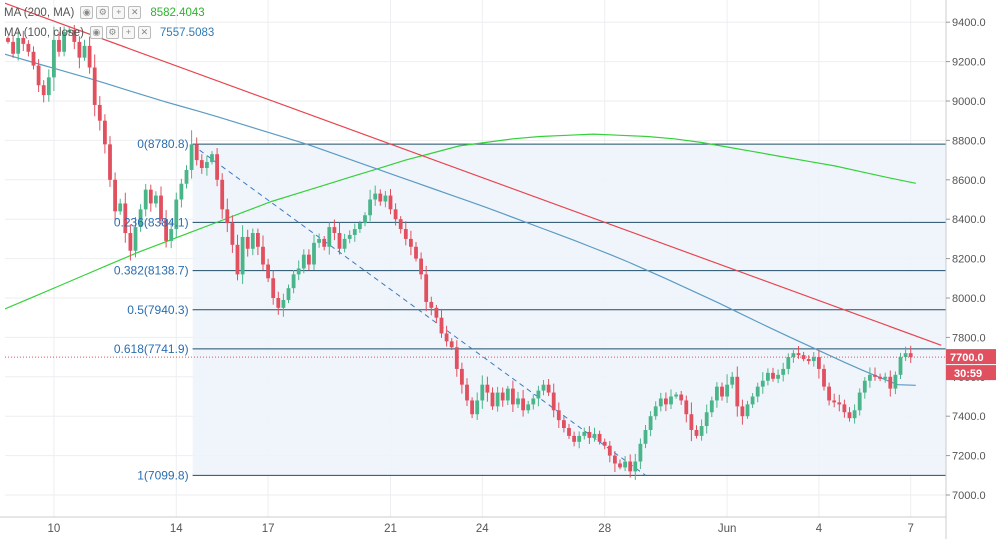  Describe the element at coordinates (39, 12) in the screenshot. I see `legend-ma200-label: MA (200, MA)` at that location.